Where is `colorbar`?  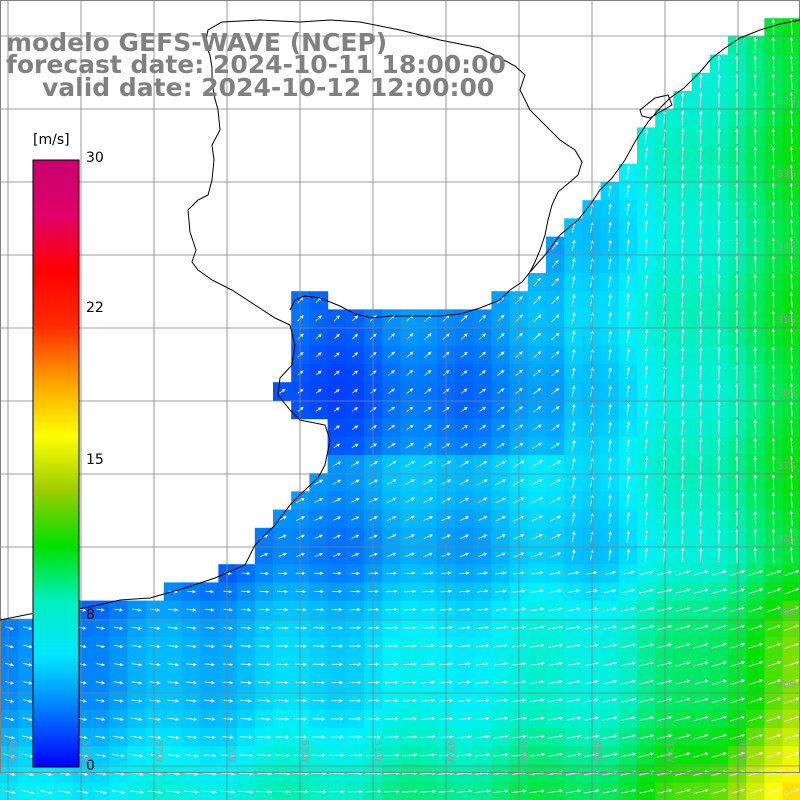
colorbar is located at coordinates (56, 463).